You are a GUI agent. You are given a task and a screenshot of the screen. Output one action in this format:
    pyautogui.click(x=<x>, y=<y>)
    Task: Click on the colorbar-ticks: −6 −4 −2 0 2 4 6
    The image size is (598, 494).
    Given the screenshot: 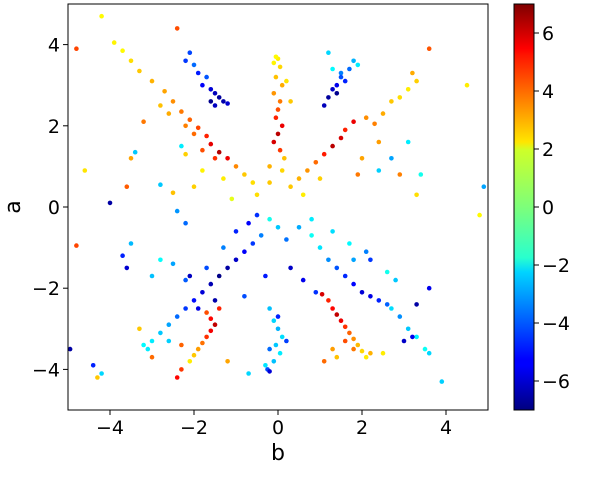 What is the action you would take?
    pyautogui.click(x=552, y=208)
    